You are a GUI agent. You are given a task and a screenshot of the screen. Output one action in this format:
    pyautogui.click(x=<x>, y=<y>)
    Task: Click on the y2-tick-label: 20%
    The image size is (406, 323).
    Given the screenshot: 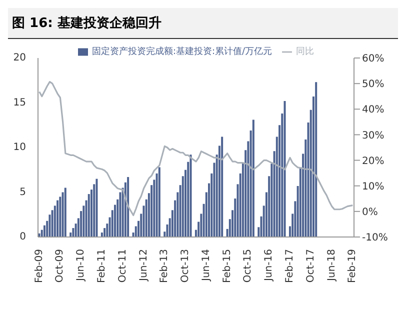 What is the action you would take?
    pyautogui.click(x=373, y=161)
    